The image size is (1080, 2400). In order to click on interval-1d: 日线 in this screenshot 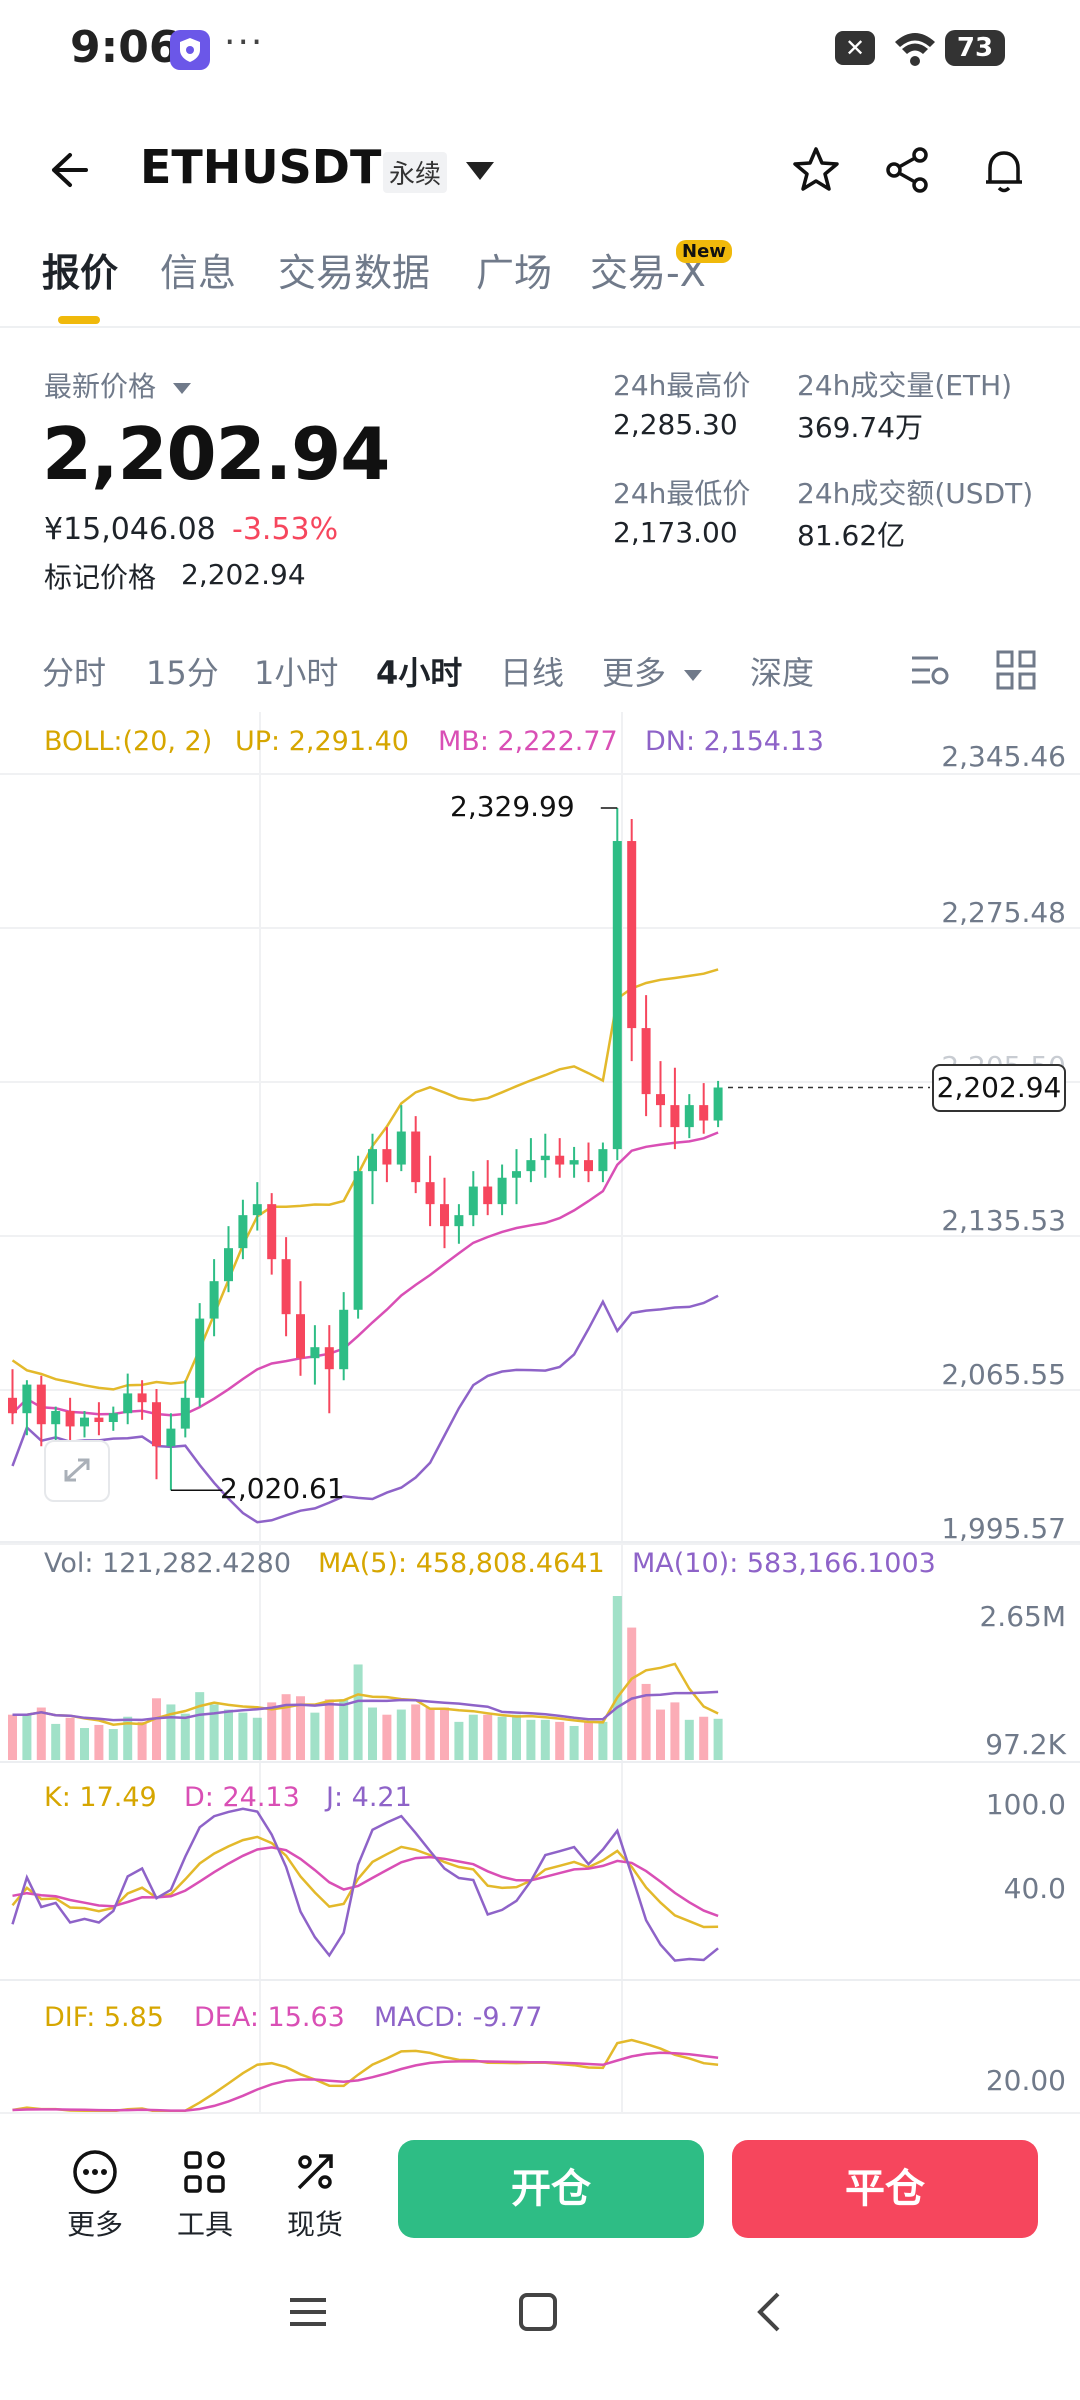, I will do `click(532, 673)`.